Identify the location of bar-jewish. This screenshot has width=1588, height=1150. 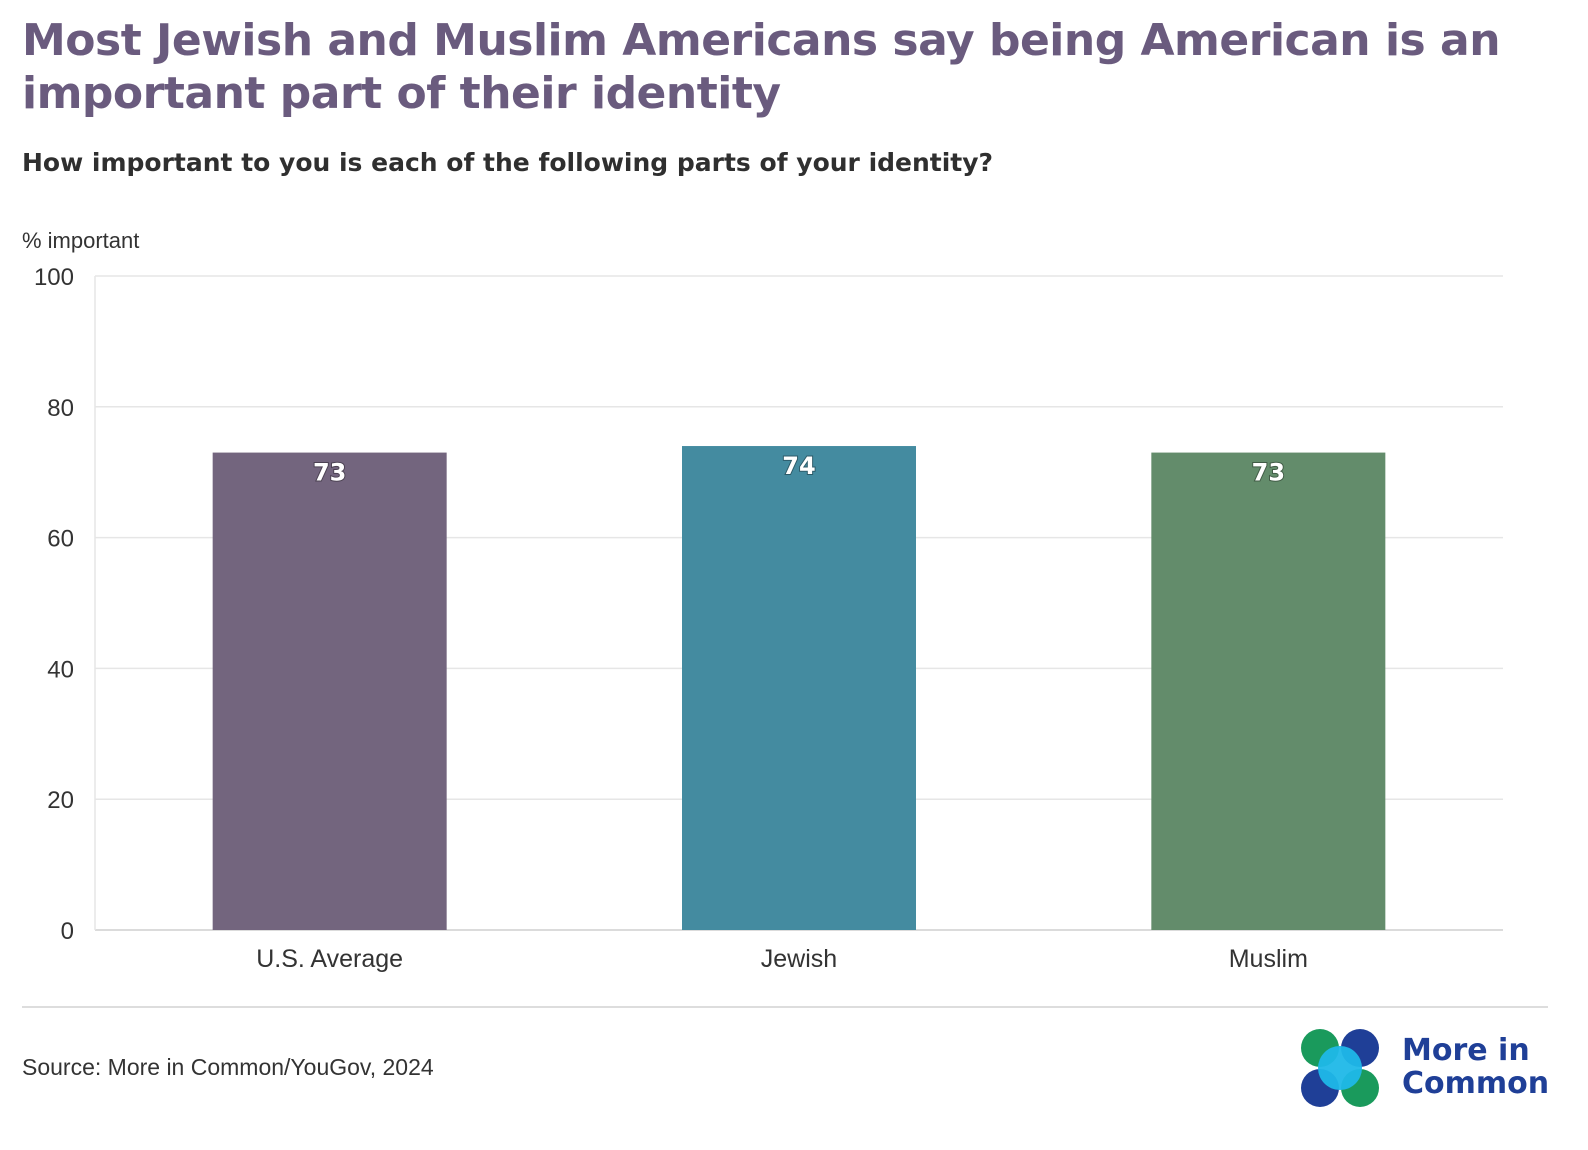
(799, 688).